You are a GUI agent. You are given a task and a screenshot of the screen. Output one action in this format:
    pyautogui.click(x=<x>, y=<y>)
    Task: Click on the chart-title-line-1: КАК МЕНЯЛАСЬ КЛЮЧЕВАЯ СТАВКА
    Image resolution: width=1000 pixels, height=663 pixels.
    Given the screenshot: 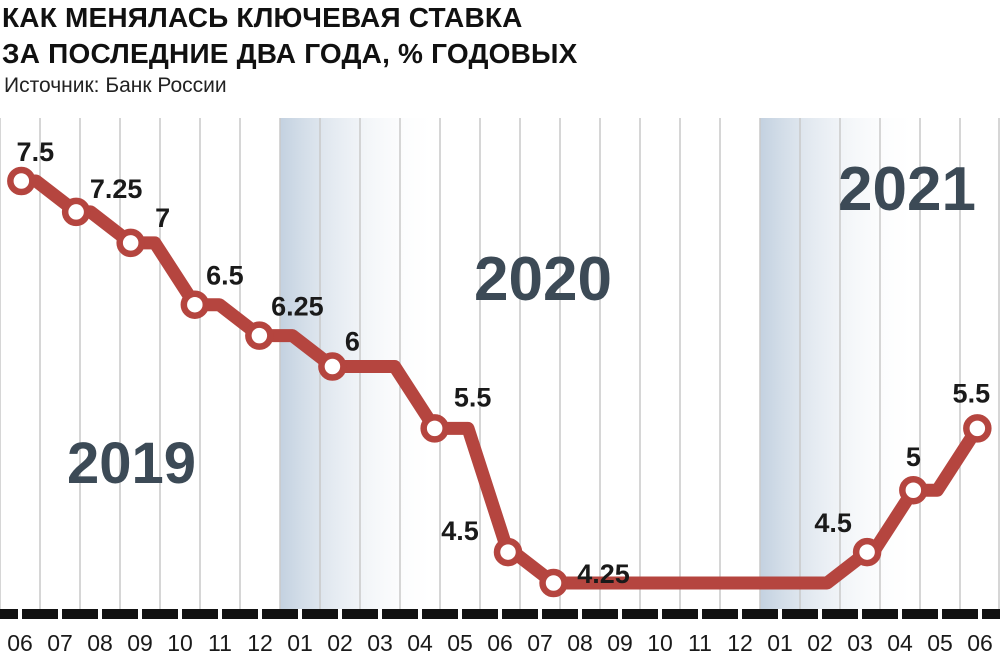 What is the action you would take?
    pyautogui.click(x=262, y=17)
    